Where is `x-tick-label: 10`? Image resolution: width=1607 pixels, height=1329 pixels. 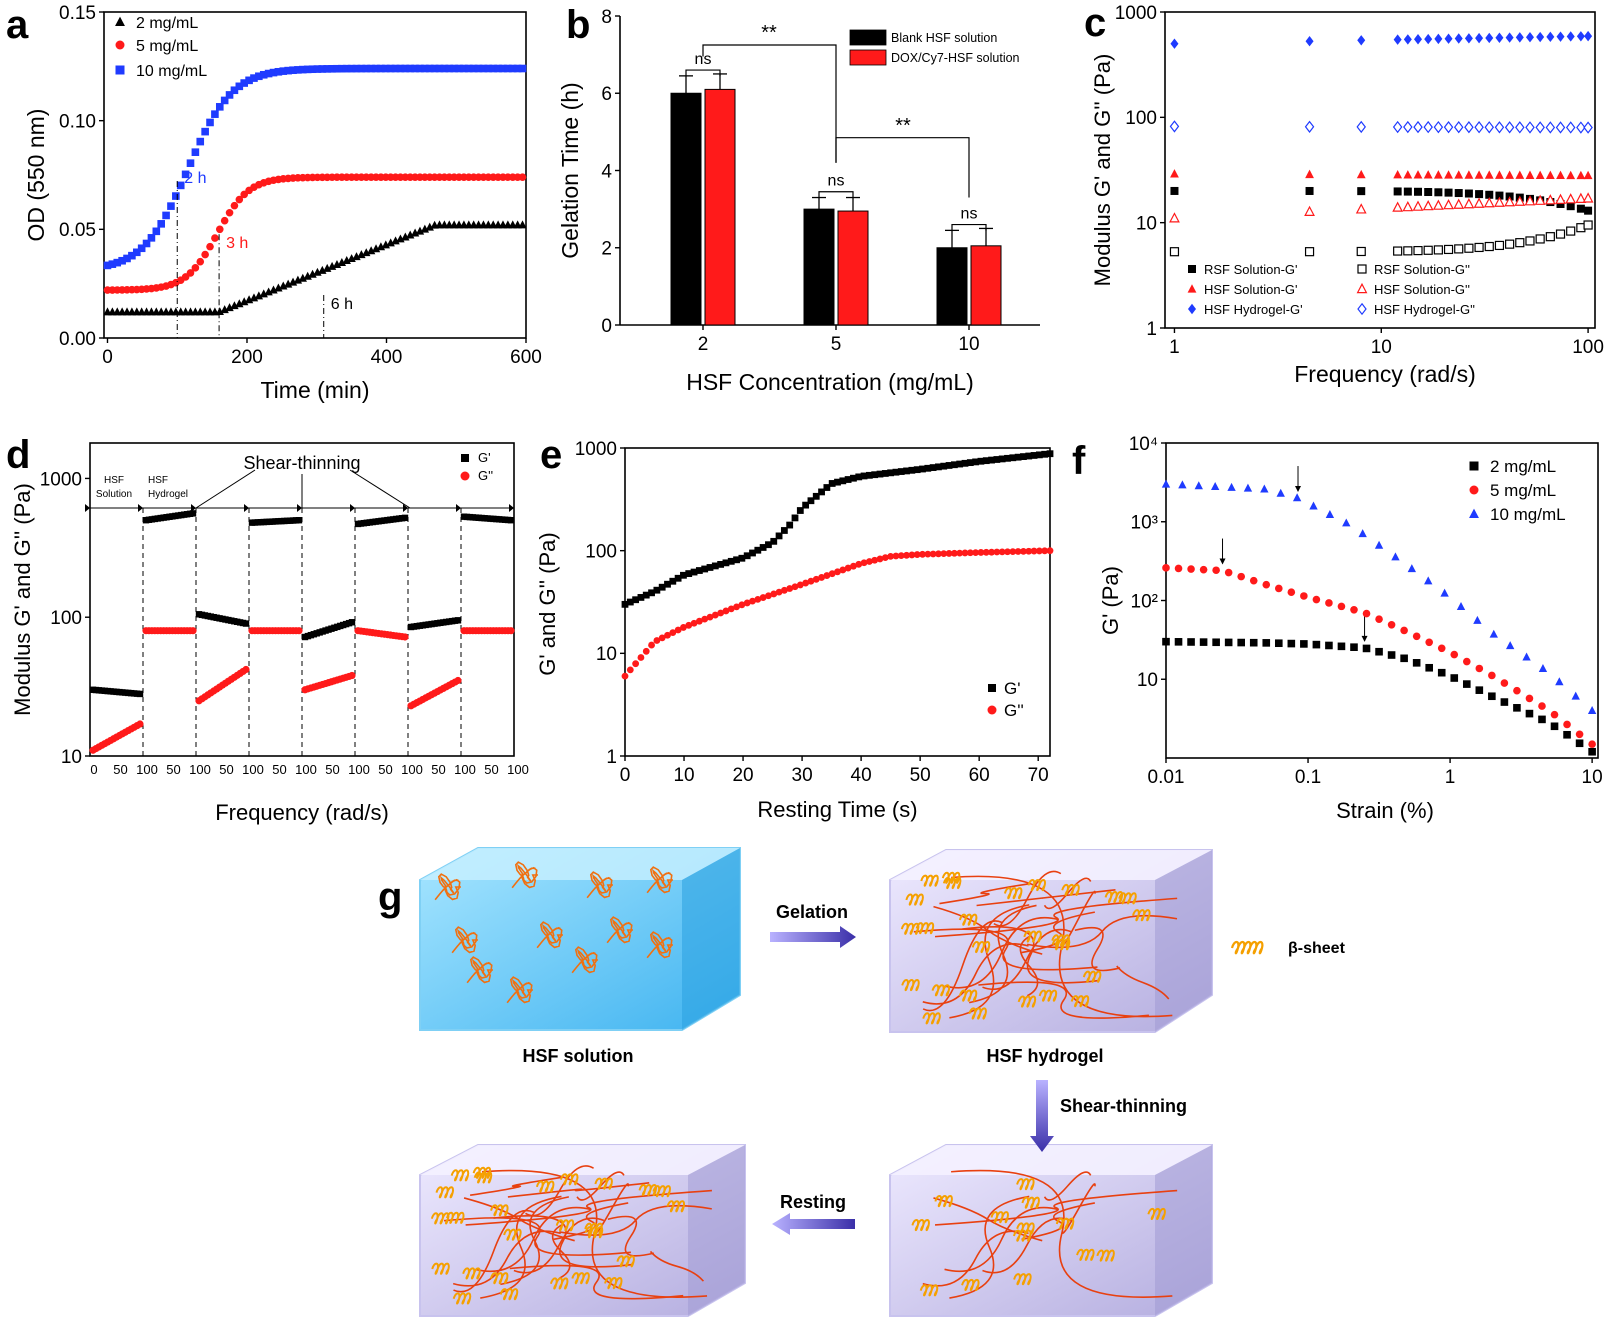 x-tick-label: 10 is located at coordinates (968, 344).